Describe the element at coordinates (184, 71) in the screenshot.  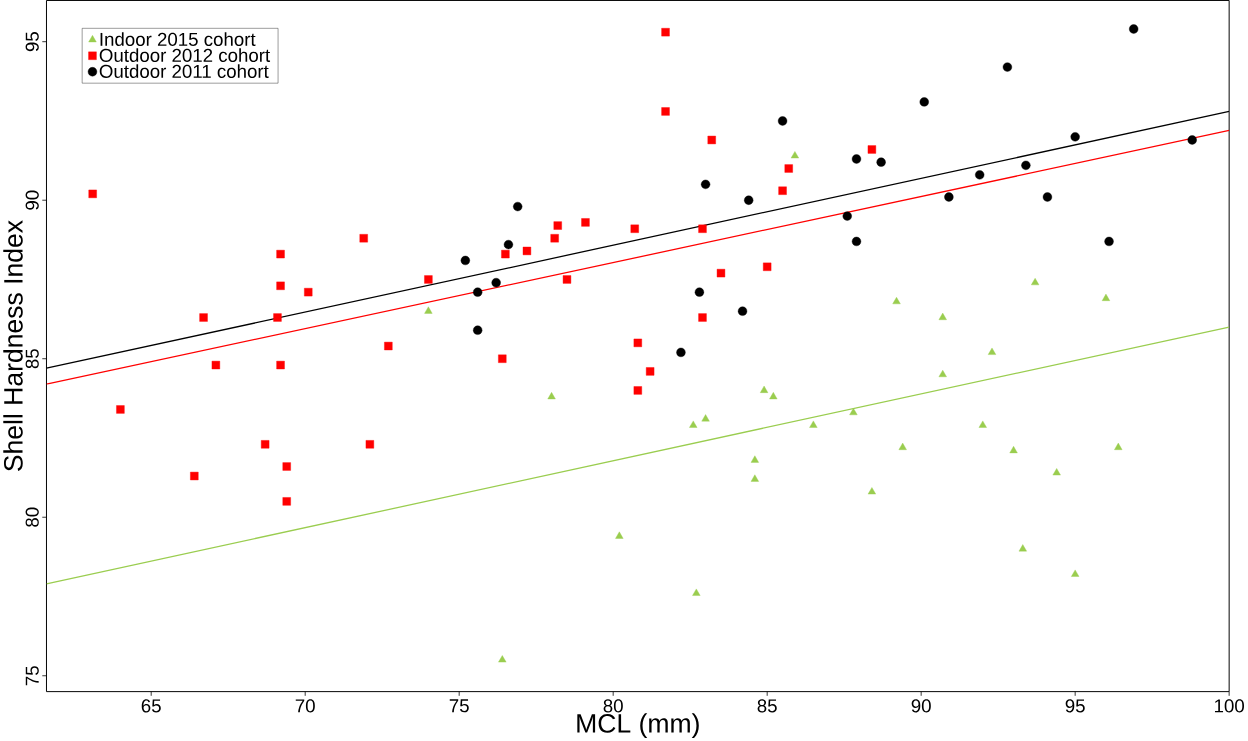
I see `legend-label: Outdoor 2011 cohort` at that location.